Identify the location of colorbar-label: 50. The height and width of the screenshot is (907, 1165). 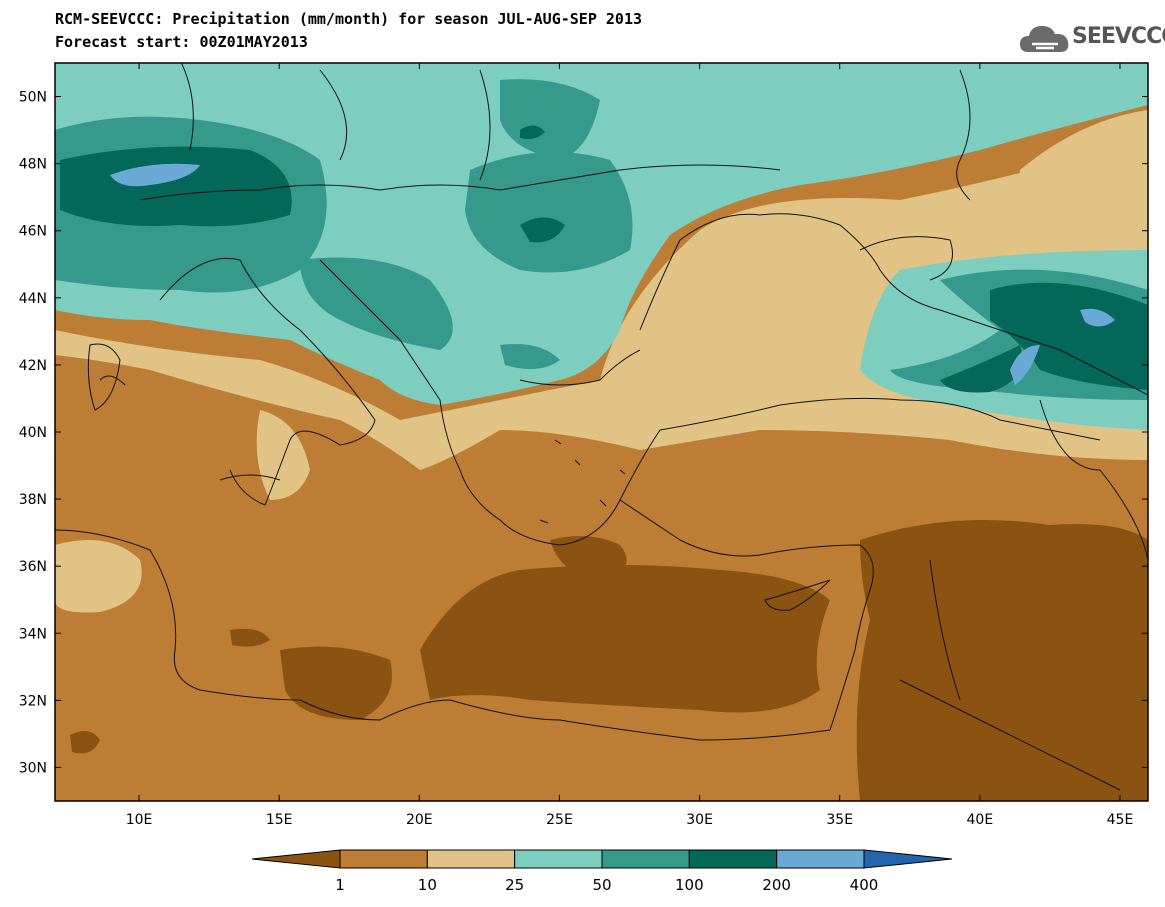
(601, 885).